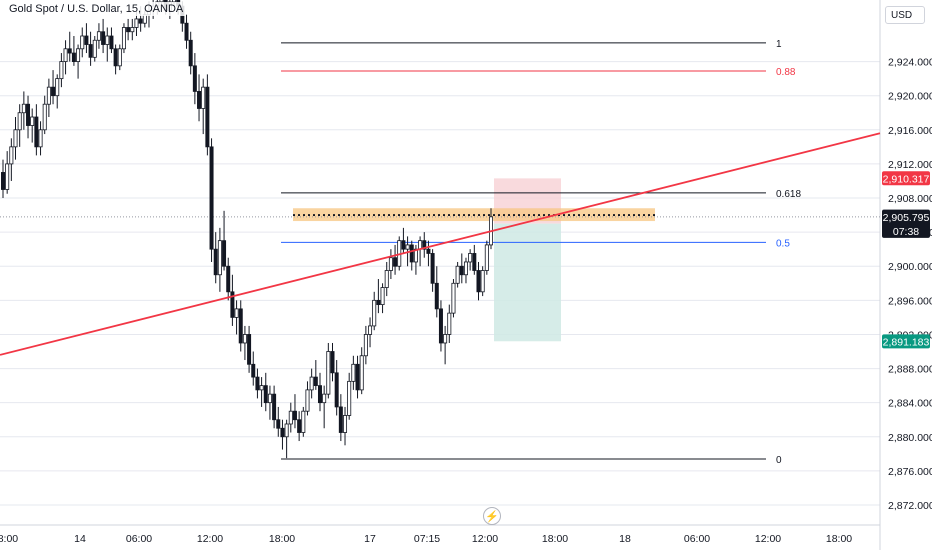 This screenshot has width=932, height=550. I want to click on price-tag-label: 2,910.317, so click(906, 179).